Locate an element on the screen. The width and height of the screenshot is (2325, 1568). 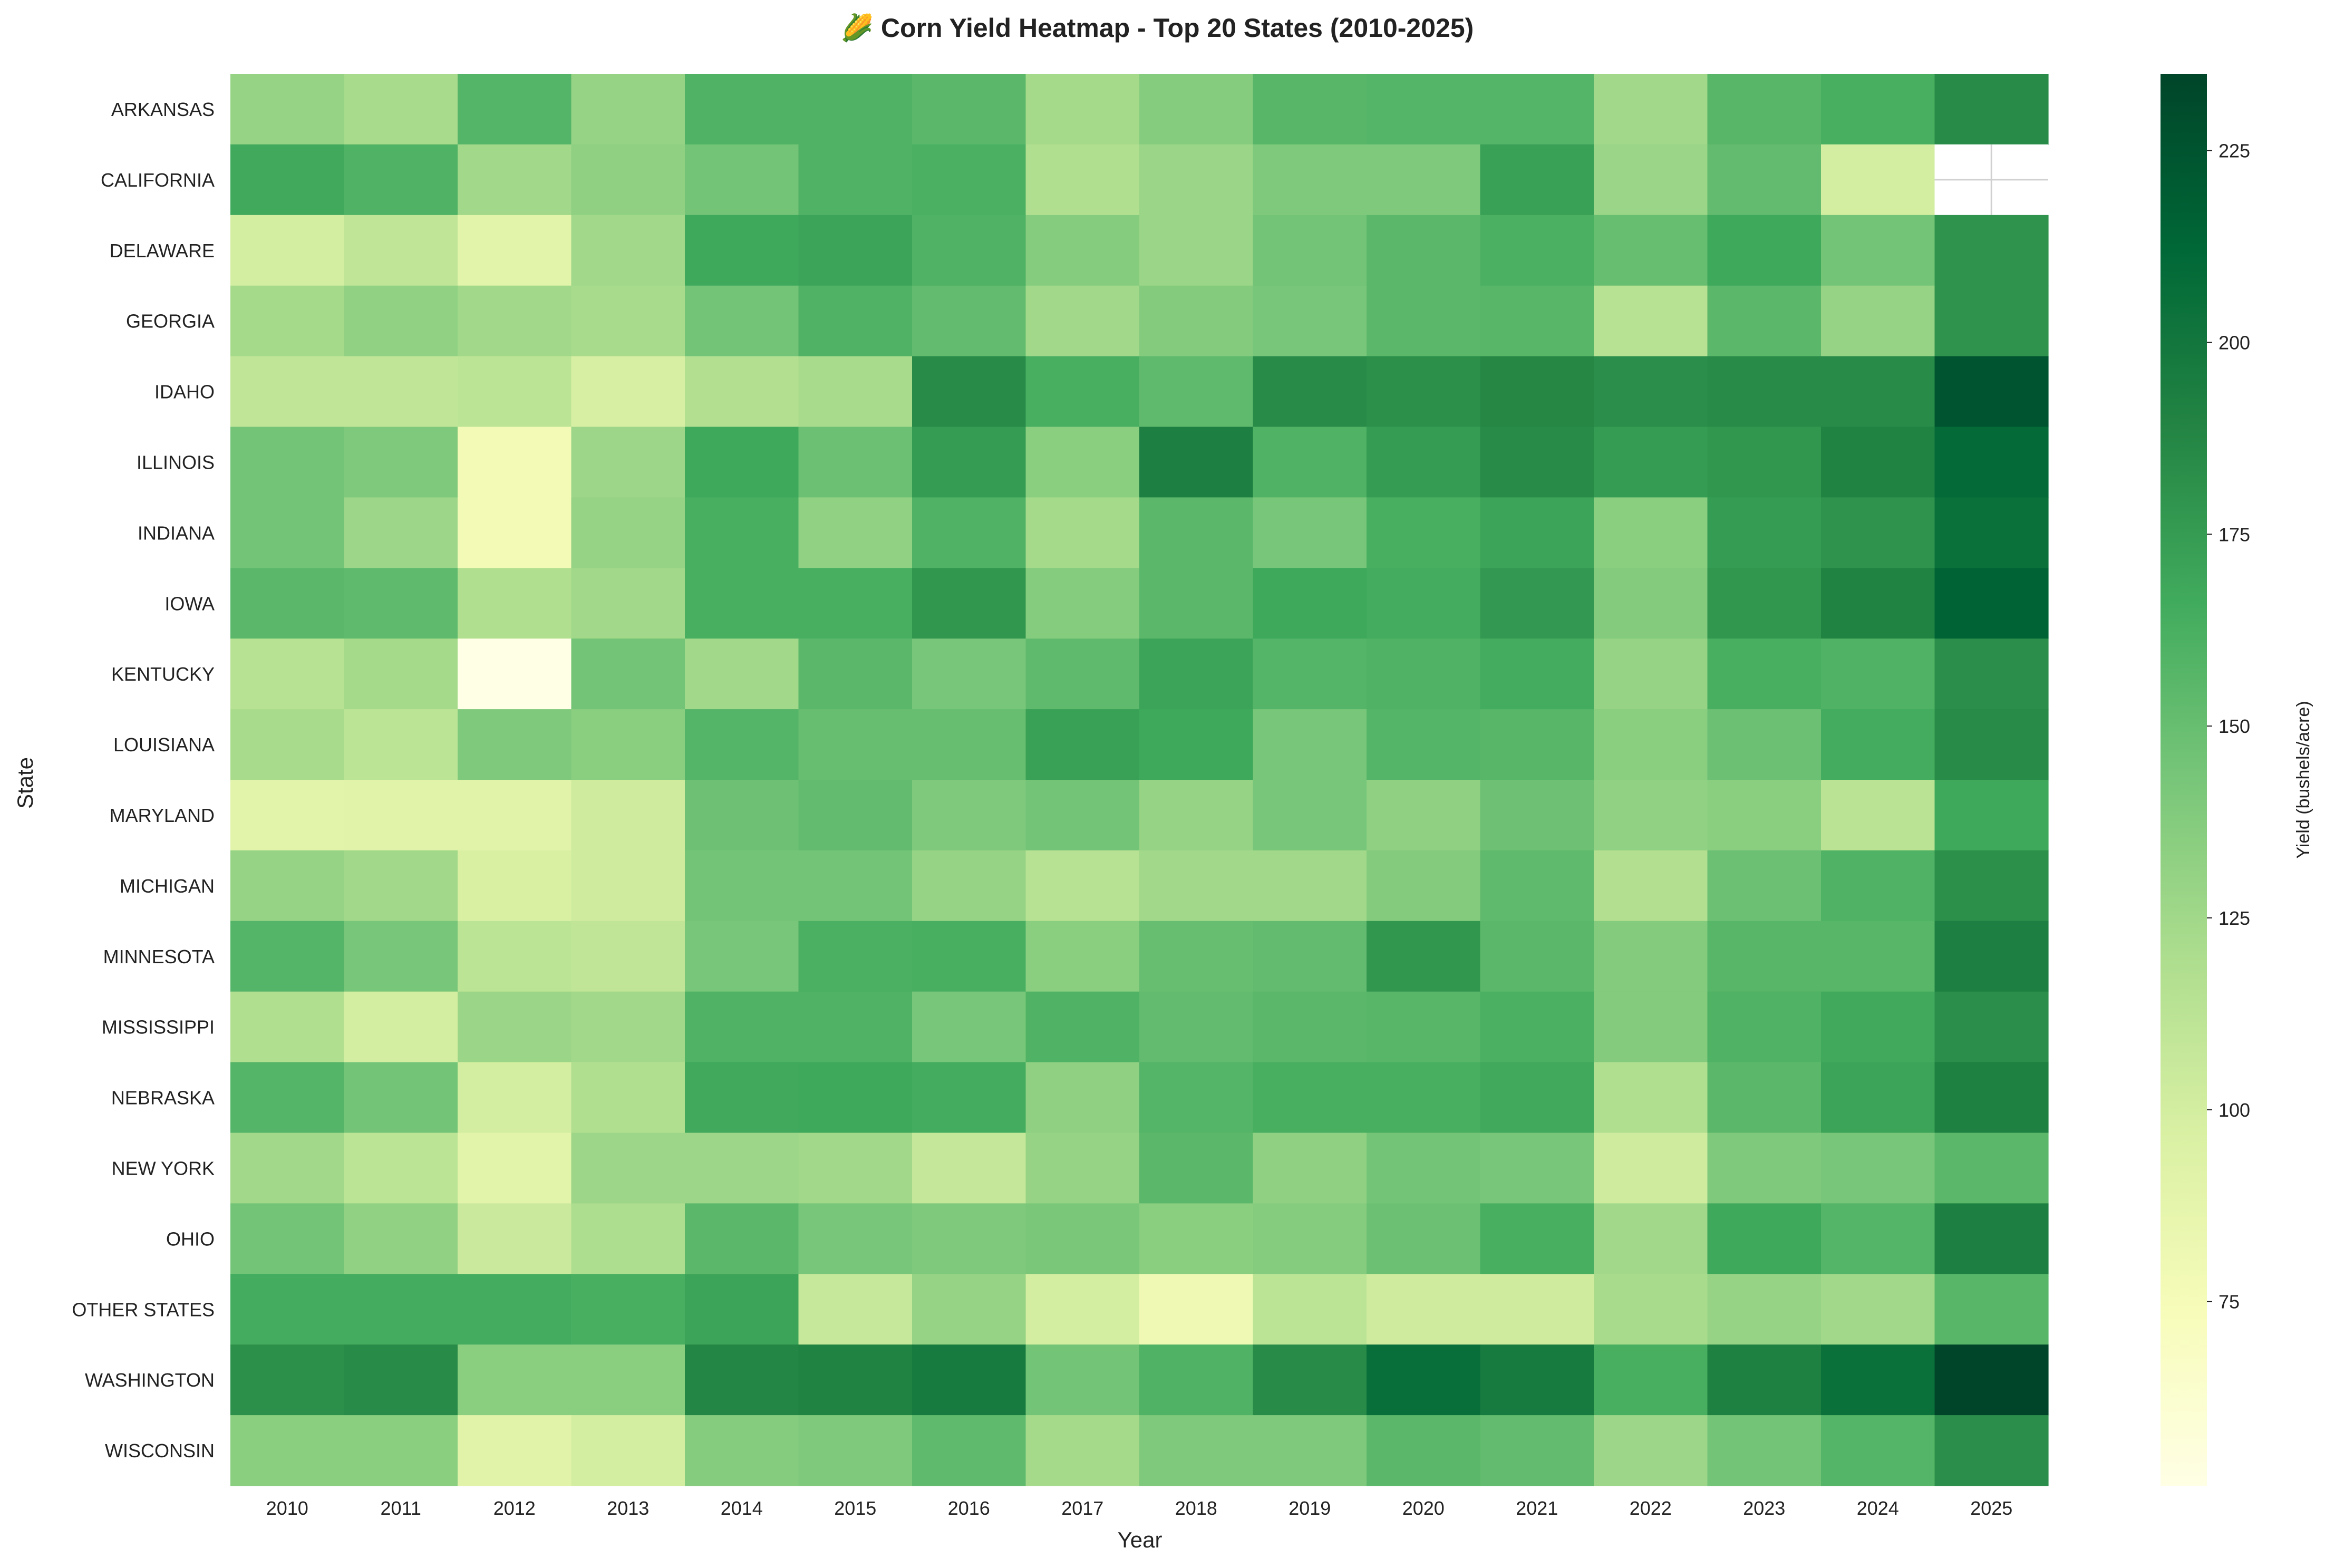
state-tick-label: DELAWARE is located at coordinates (162, 251).